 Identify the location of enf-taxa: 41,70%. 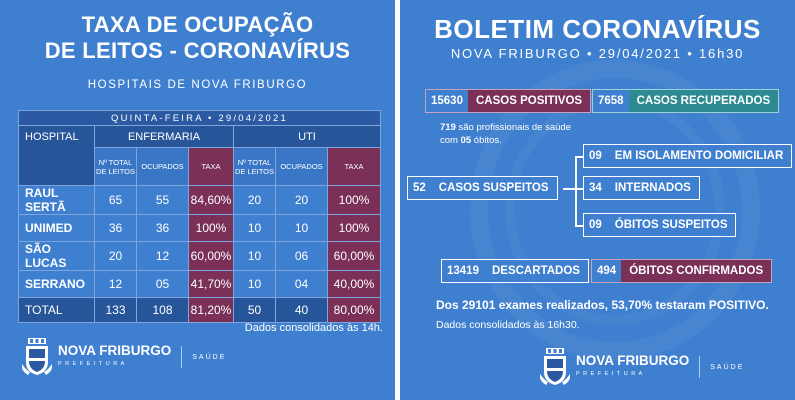
(211, 284).